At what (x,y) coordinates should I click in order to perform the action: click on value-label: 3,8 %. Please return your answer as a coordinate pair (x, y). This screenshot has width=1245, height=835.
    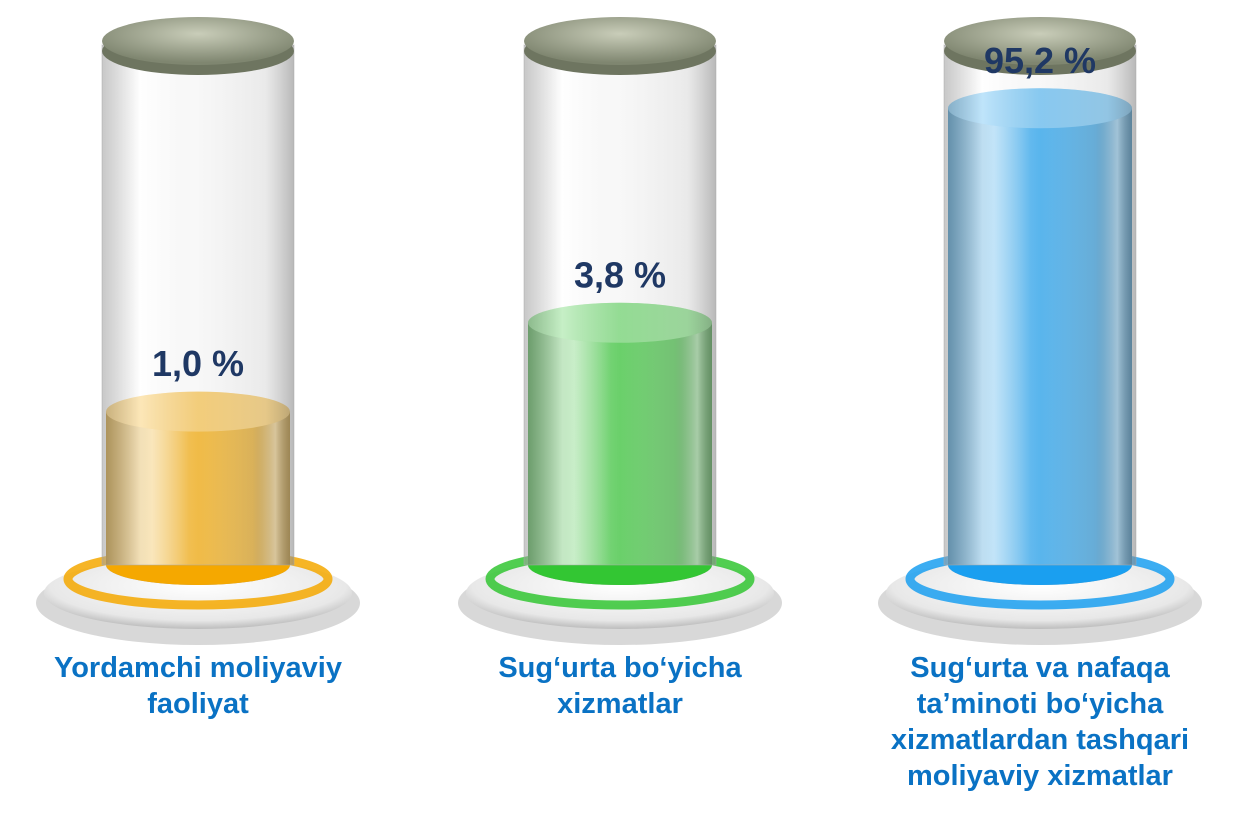
    Looking at the image, I should click on (620, 274).